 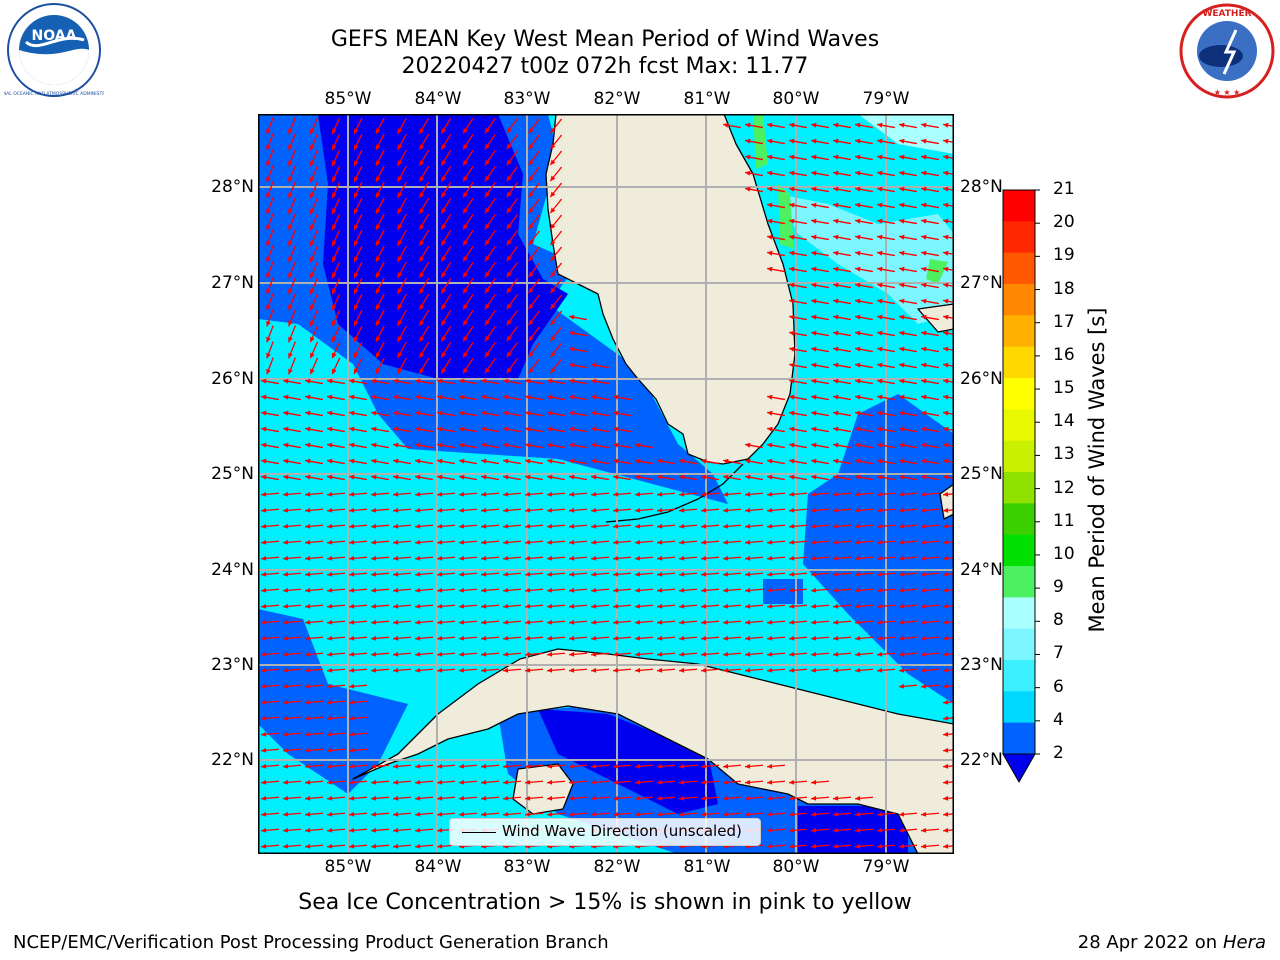 I want to click on colorbar-tick-label: 6, so click(x=1058, y=686).